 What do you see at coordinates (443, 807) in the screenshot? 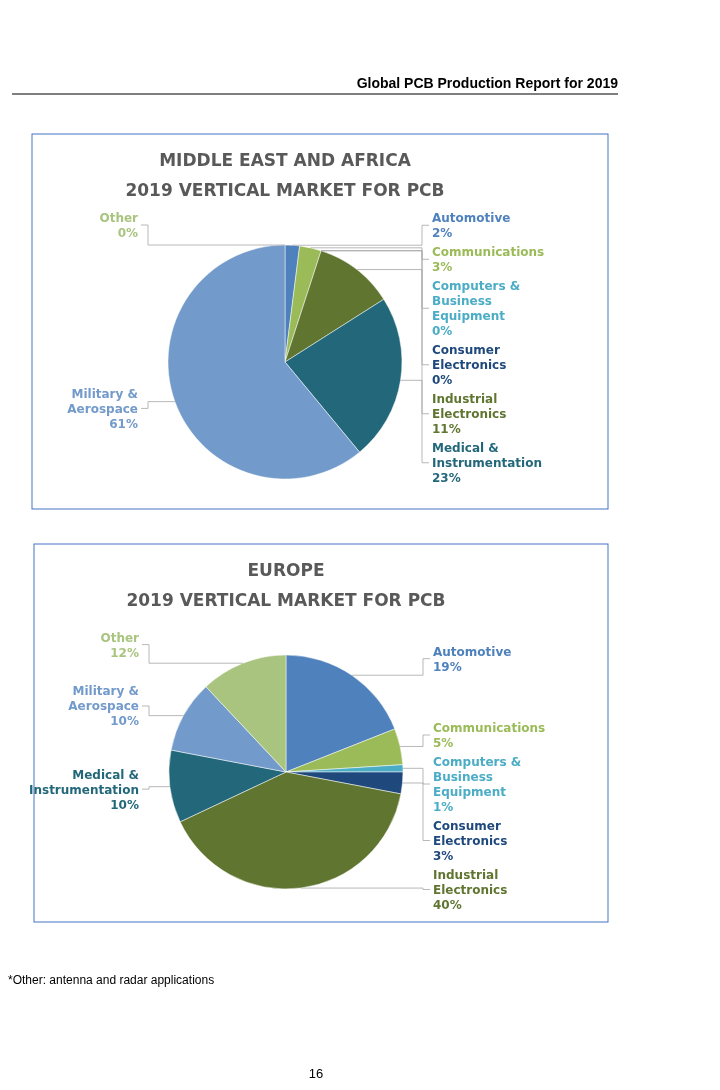
I see `data-label: 1%` at bounding box center [443, 807].